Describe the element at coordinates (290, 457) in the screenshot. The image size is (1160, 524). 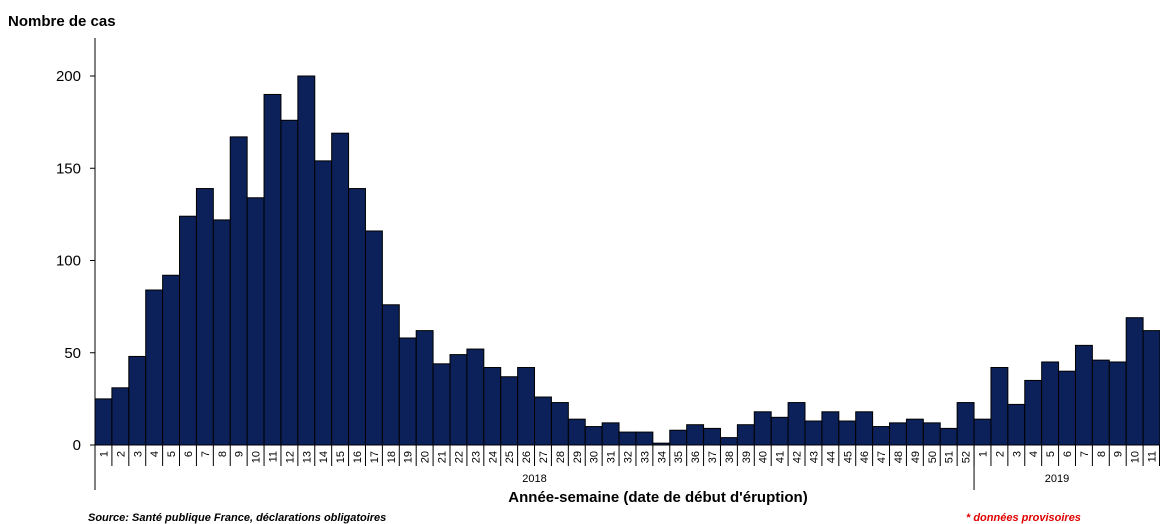
I see `x-tick-label: 12` at that location.